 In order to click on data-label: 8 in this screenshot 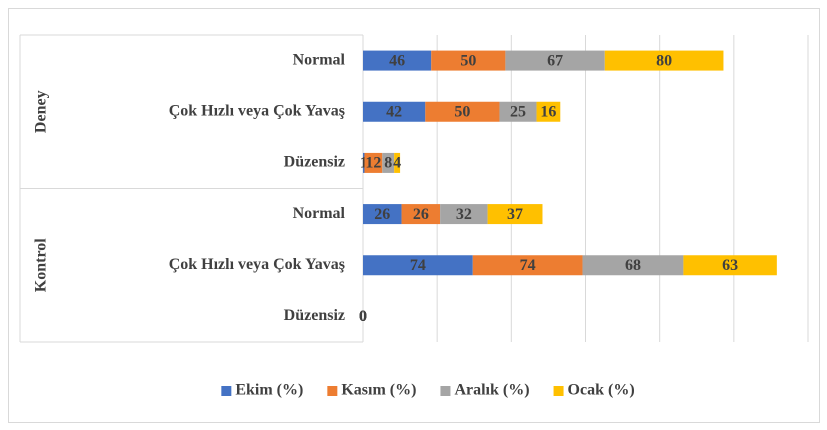, I will do `click(388, 163)`.